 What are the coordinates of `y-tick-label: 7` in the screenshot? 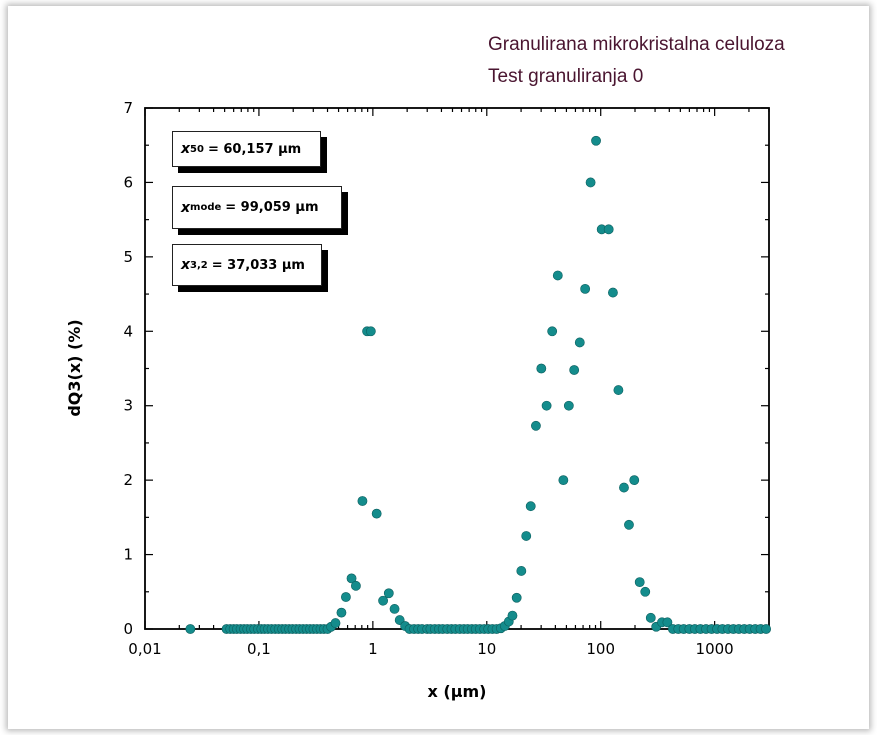 It's located at (128, 108).